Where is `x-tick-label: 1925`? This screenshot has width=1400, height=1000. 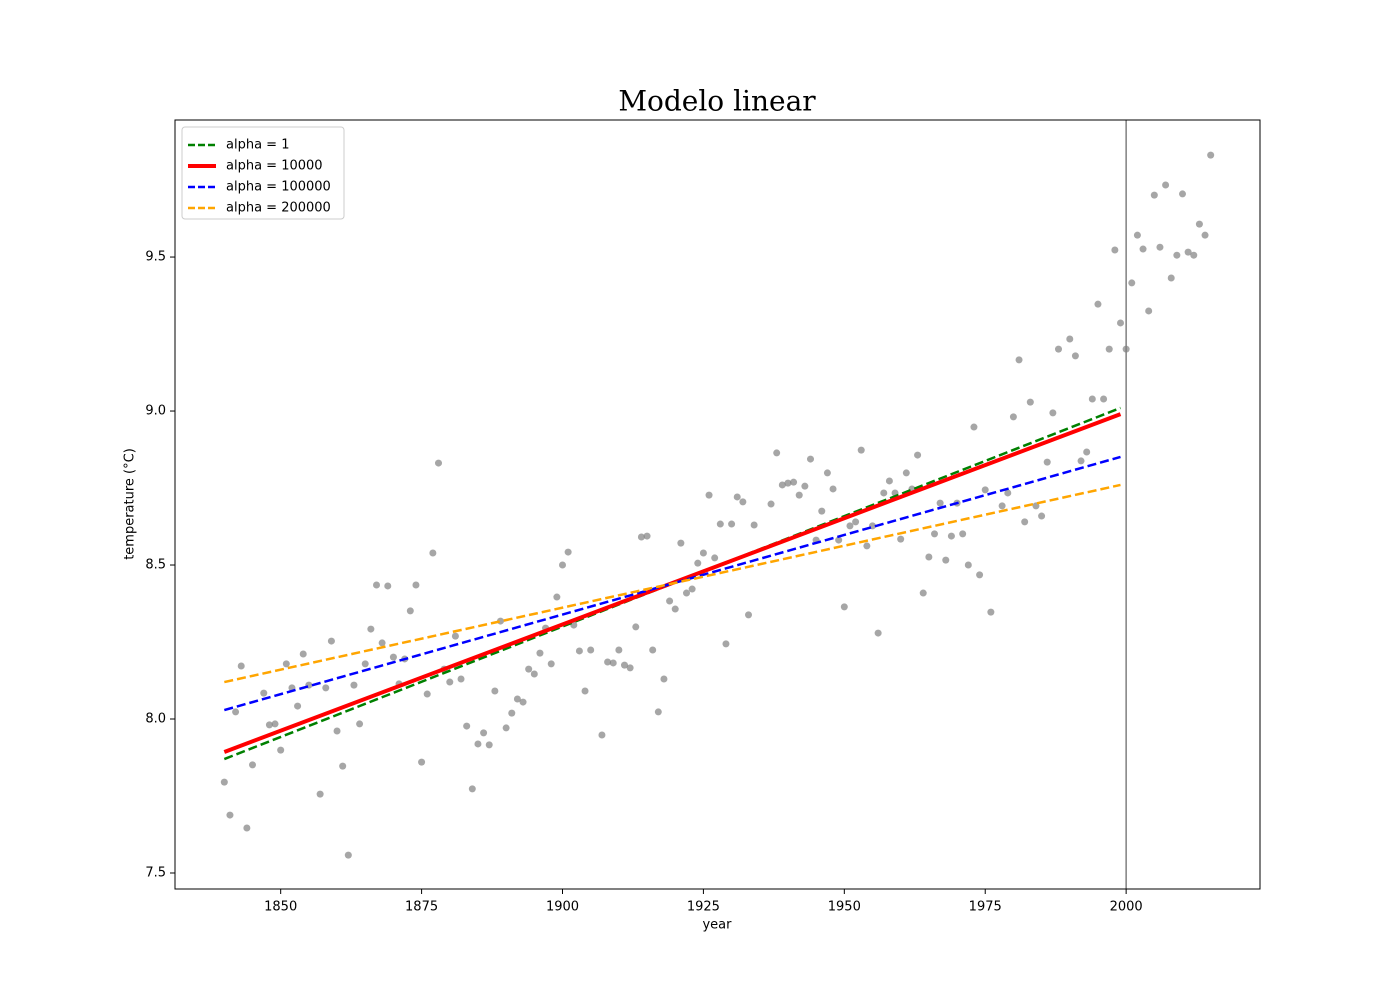 x-tick-label: 1925 is located at coordinates (703, 907).